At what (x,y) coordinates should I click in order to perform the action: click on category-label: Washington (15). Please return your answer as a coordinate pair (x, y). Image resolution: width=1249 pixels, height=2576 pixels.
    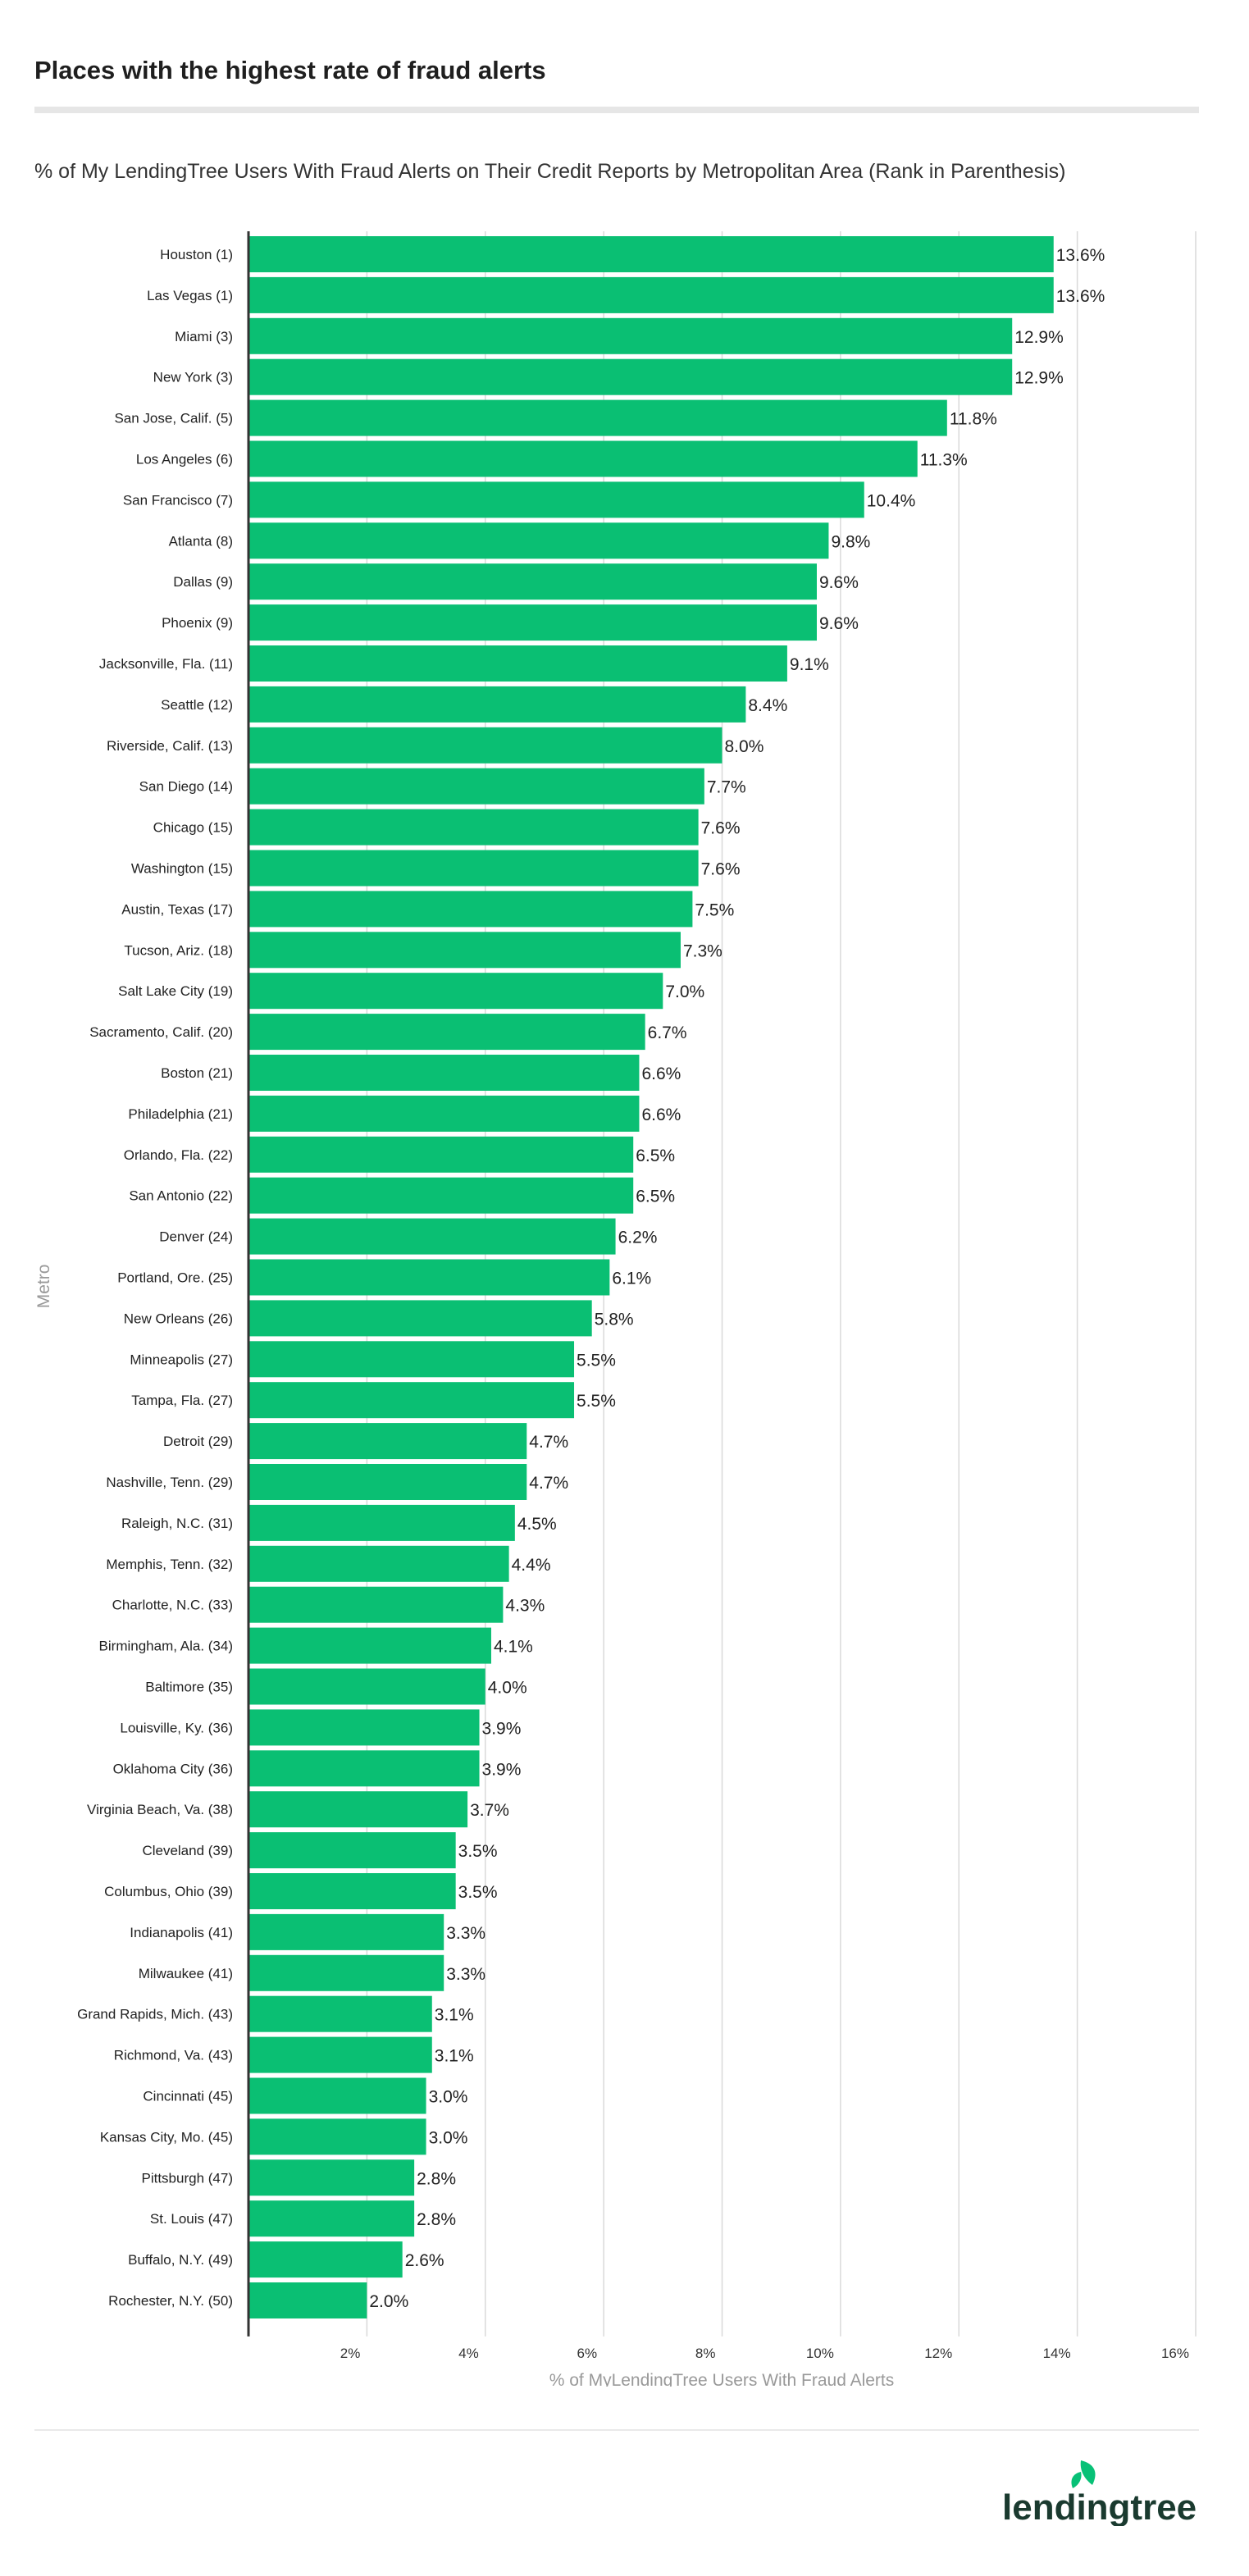
    Looking at the image, I should click on (182, 869).